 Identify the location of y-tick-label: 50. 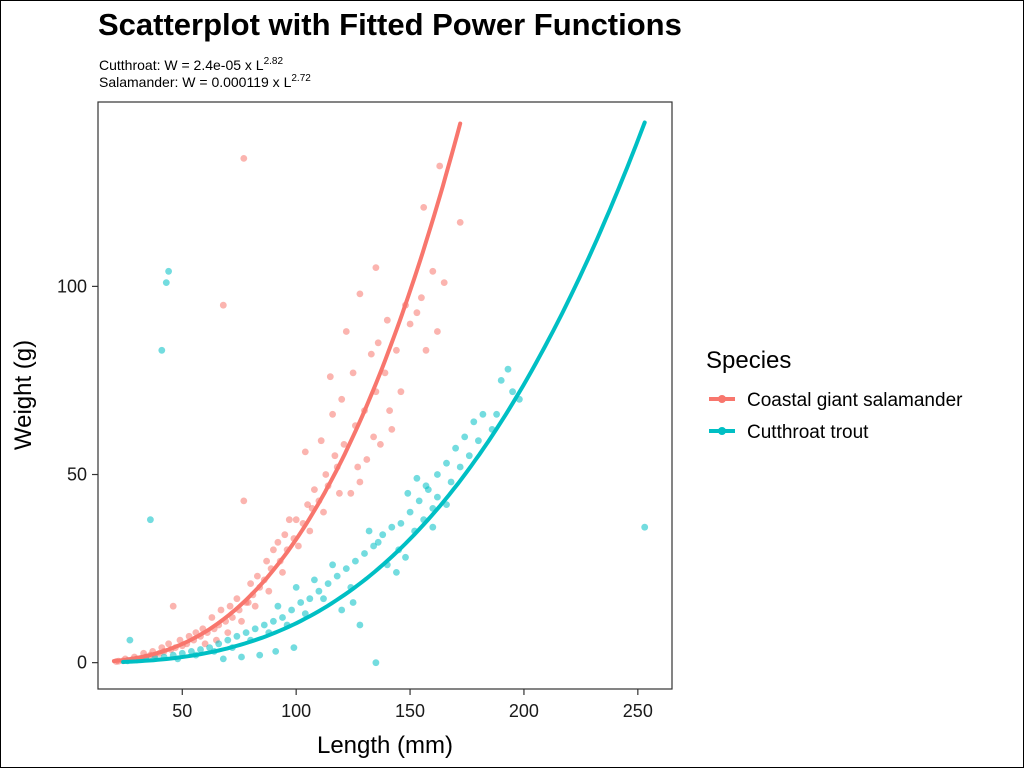
(77, 475).